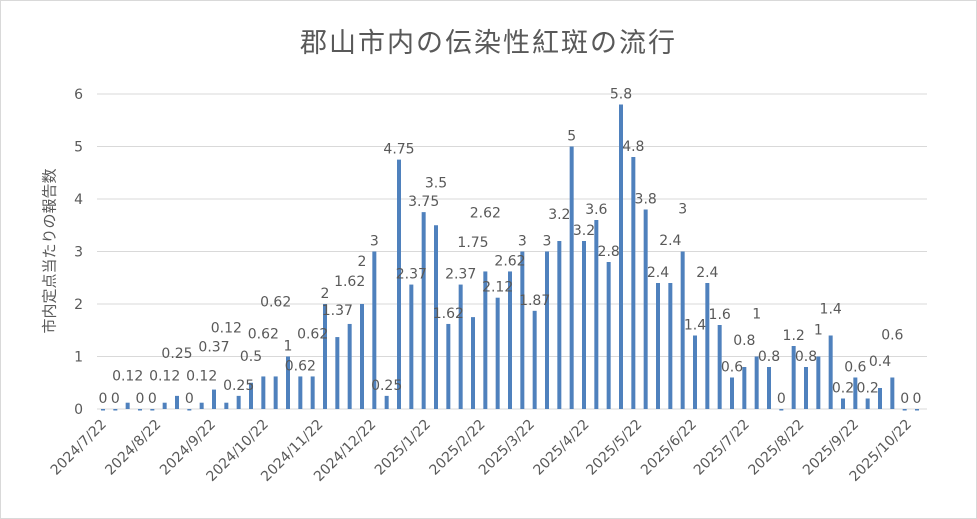  I want to click on data-label: 0.5, so click(251, 357).